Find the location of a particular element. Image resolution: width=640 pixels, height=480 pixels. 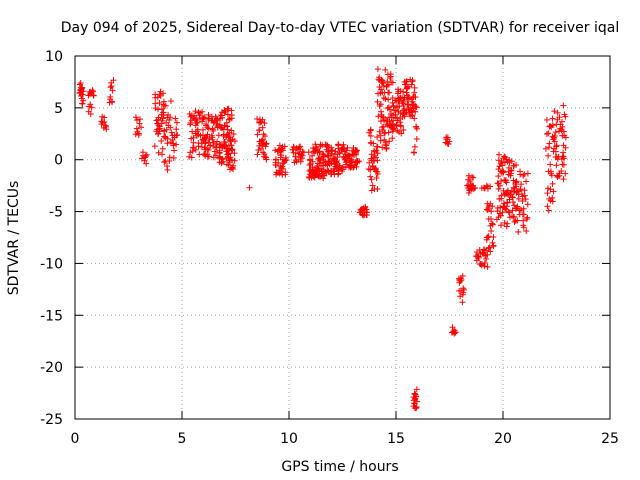

y-tick-label: -25 is located at coordinates (51, 420).